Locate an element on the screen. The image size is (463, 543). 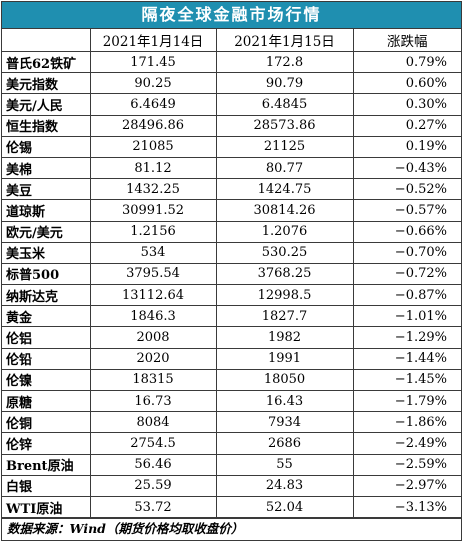
row-value-day2: 1.2076 is located at coordinates (284, 231).